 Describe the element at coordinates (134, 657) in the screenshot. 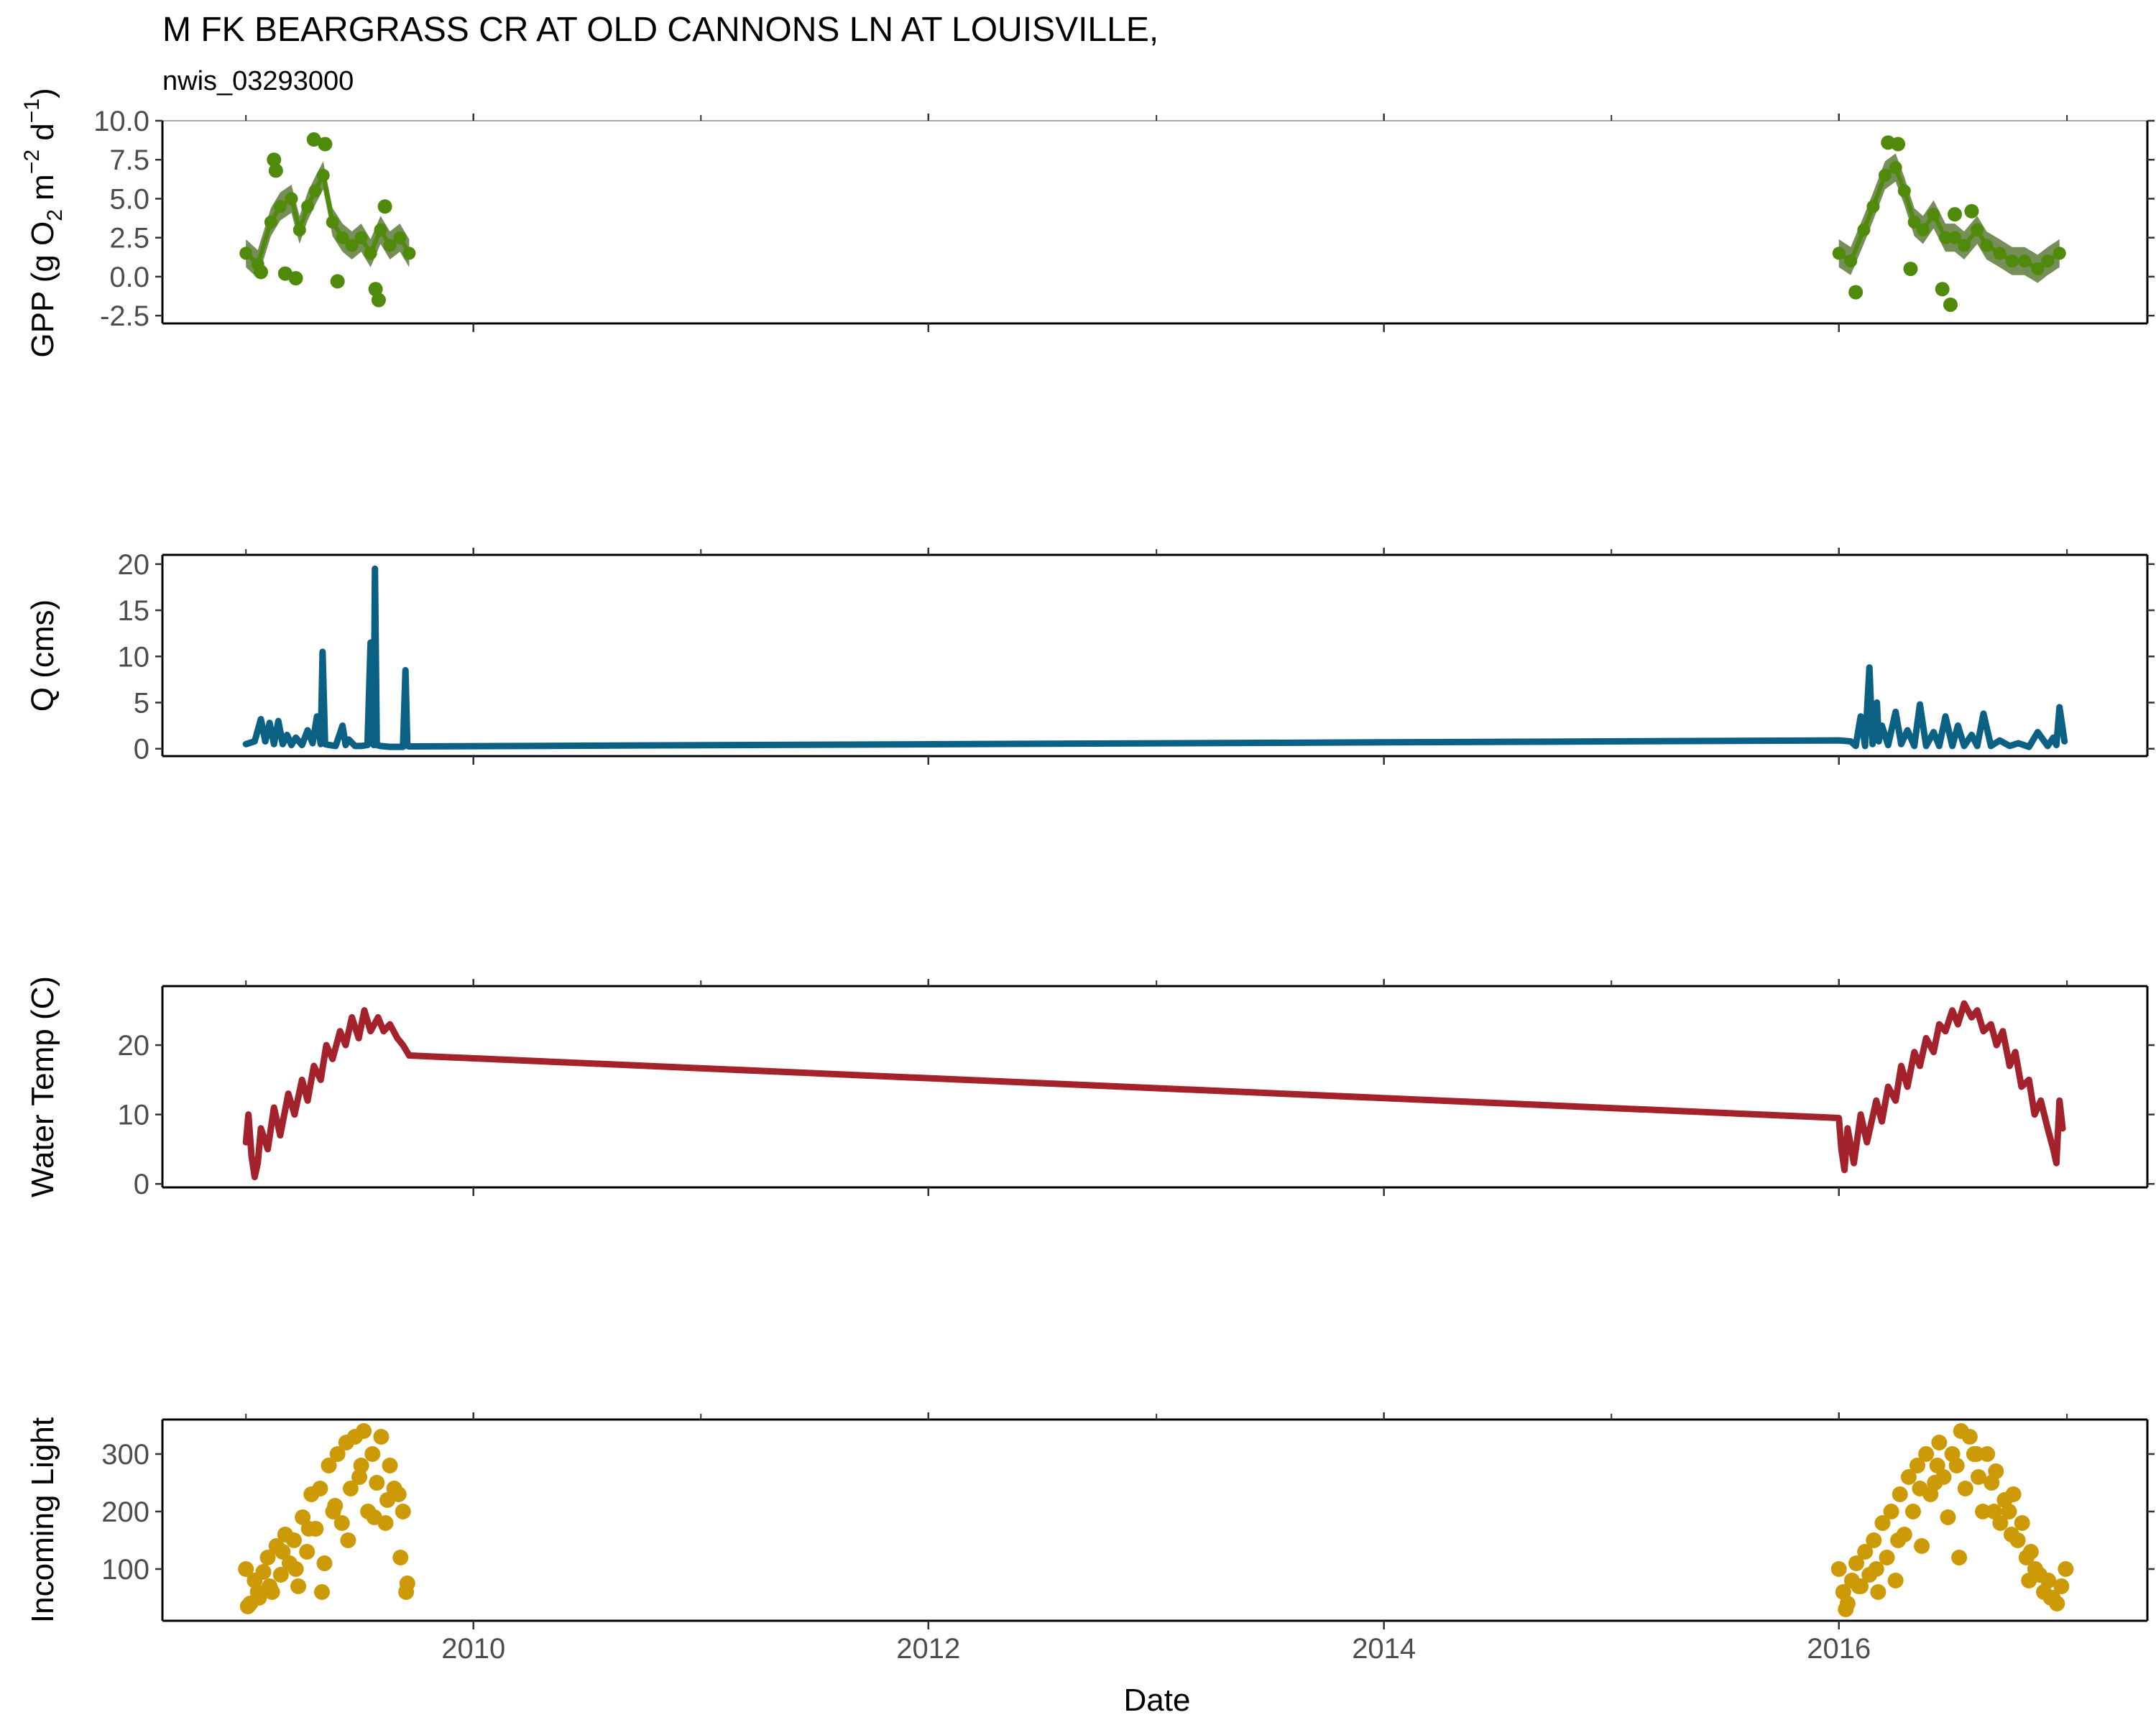

I see `y-tick-label: 10` at that location.